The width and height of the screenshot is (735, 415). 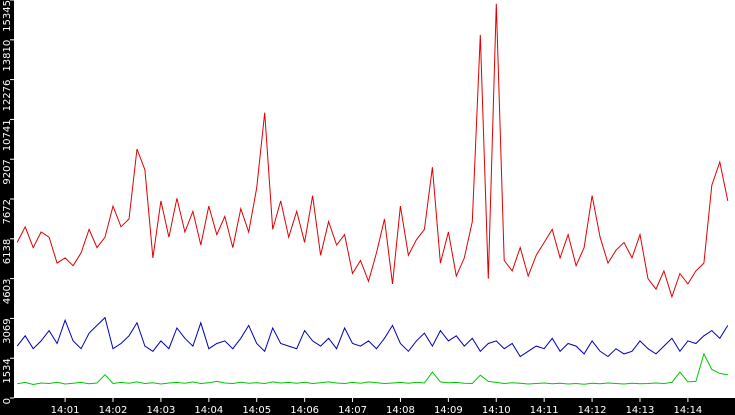 What do you see at coordinates (7, 211) in the screenshot?
I see `y-tick-label: 7672` at bounding box center [7, 211].